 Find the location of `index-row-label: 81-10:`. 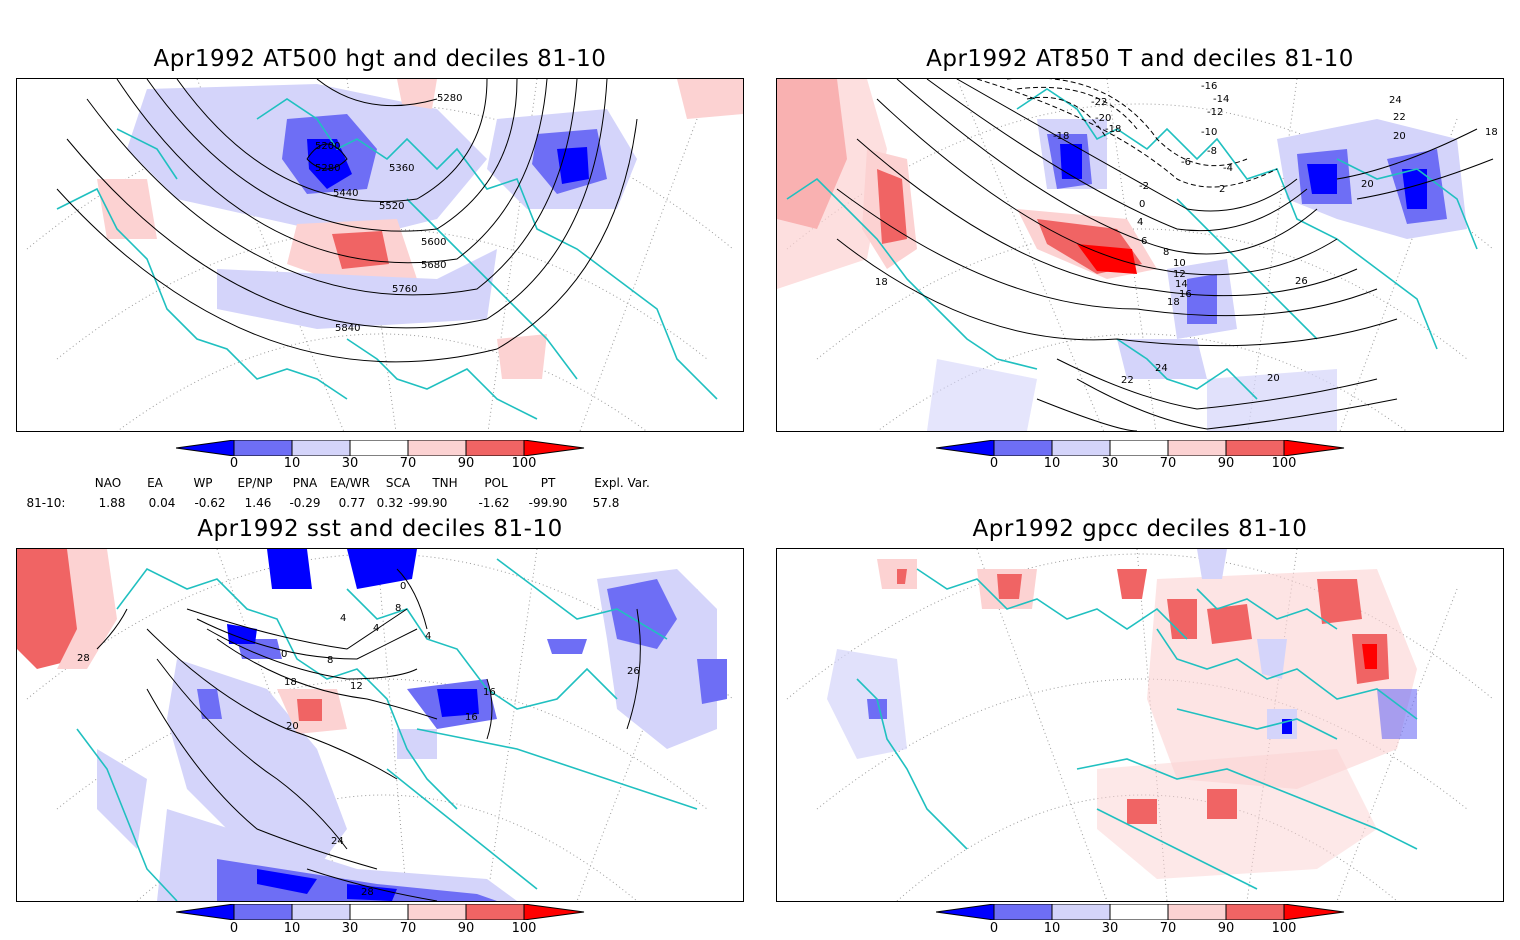

index-row-label: 81-10: is located at coordinates (46, 503).